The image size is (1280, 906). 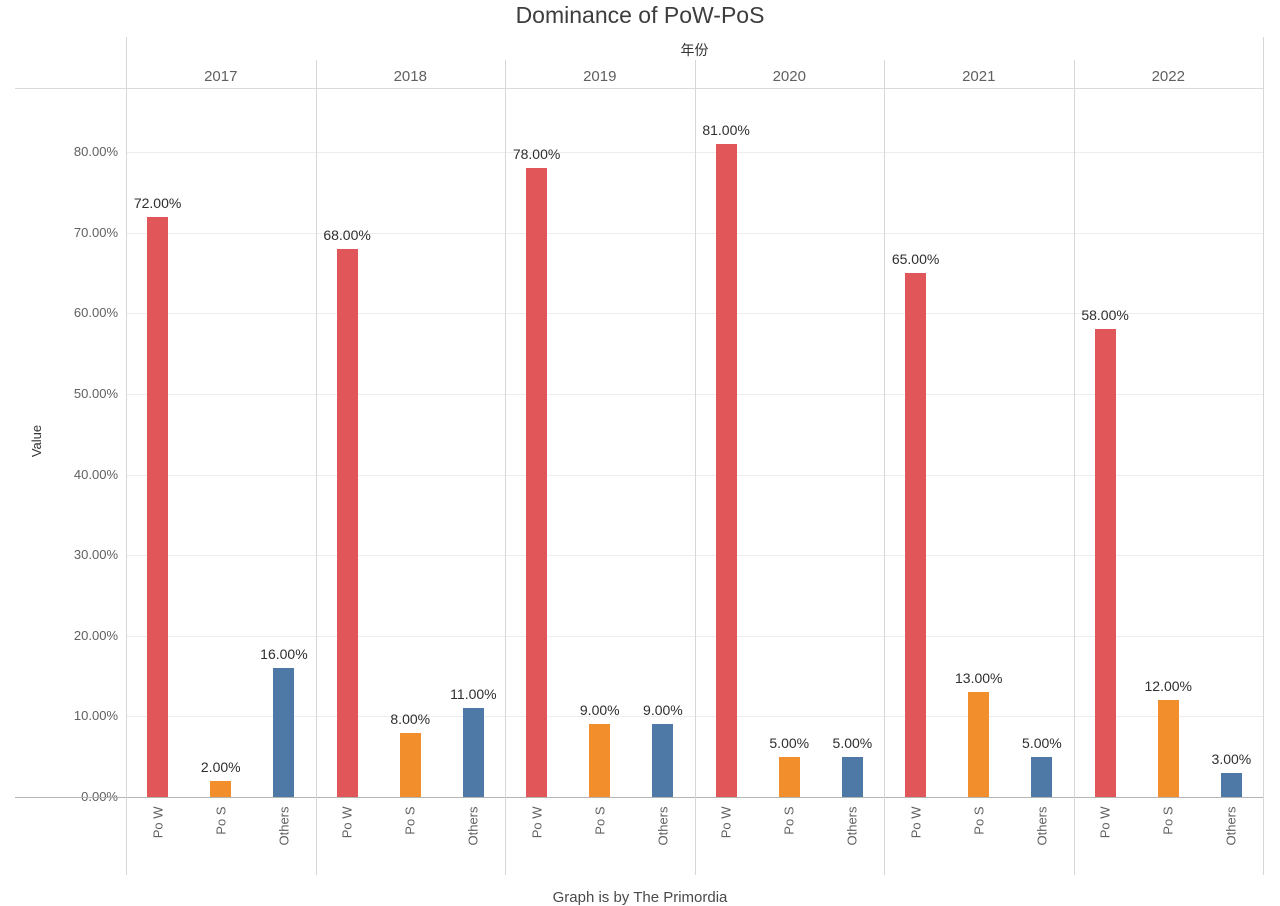 What do you see at coordinates (663, 710) in the screenshot?
I see `bar-value-label-2019-2: 9.00%` at bounding box center [663, 710].